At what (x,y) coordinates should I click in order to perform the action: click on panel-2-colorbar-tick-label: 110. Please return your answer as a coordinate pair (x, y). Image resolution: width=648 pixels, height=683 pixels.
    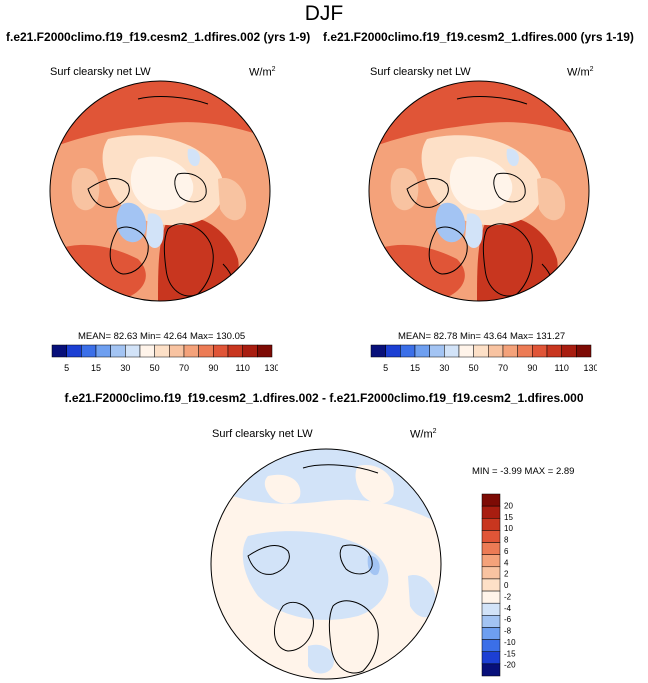
    Looking at the image, I should click on (561, 368).